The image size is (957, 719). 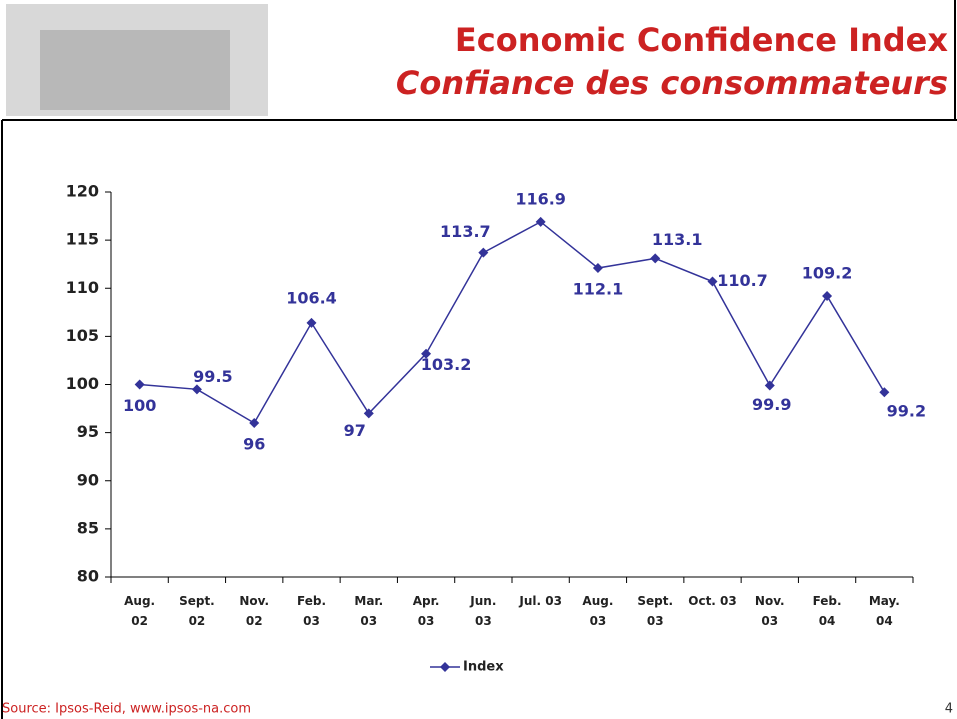 What do you see at coordinates (82, 239) in the screenshot?
I see `y-tick-label: 115` at bounding box center [82, 239].